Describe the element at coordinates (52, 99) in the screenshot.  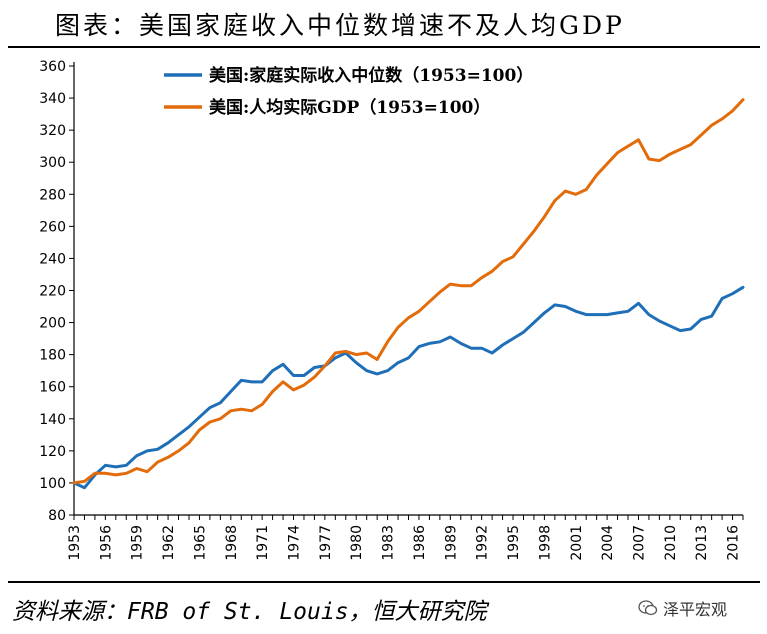
I see `y-tick-label: 340` at that location.